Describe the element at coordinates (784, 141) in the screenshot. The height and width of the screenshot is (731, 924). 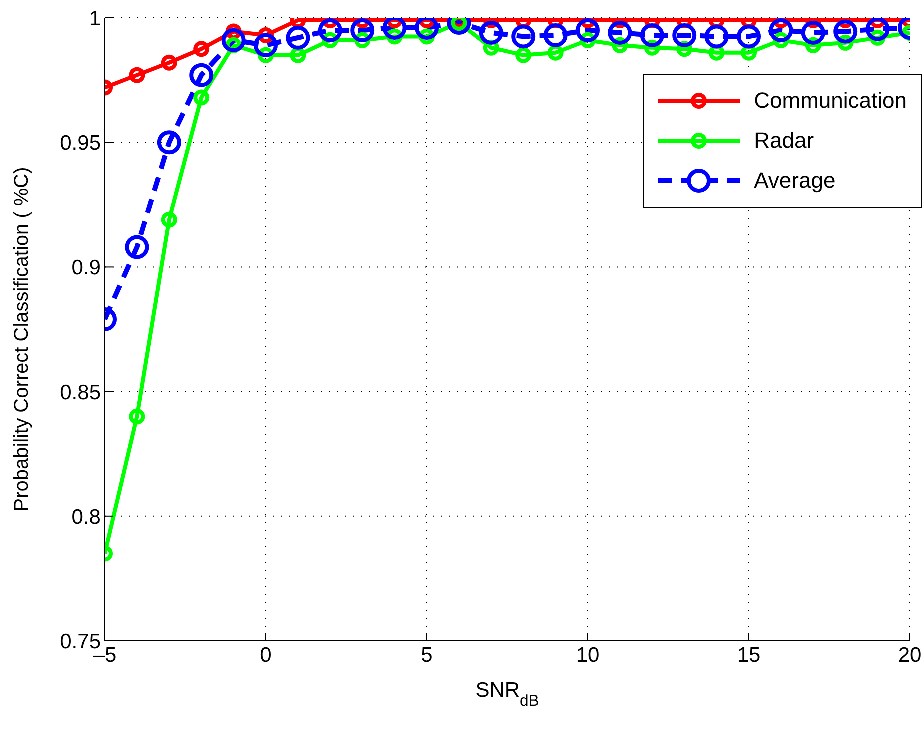
I see `legend-label: Radar` at that location.